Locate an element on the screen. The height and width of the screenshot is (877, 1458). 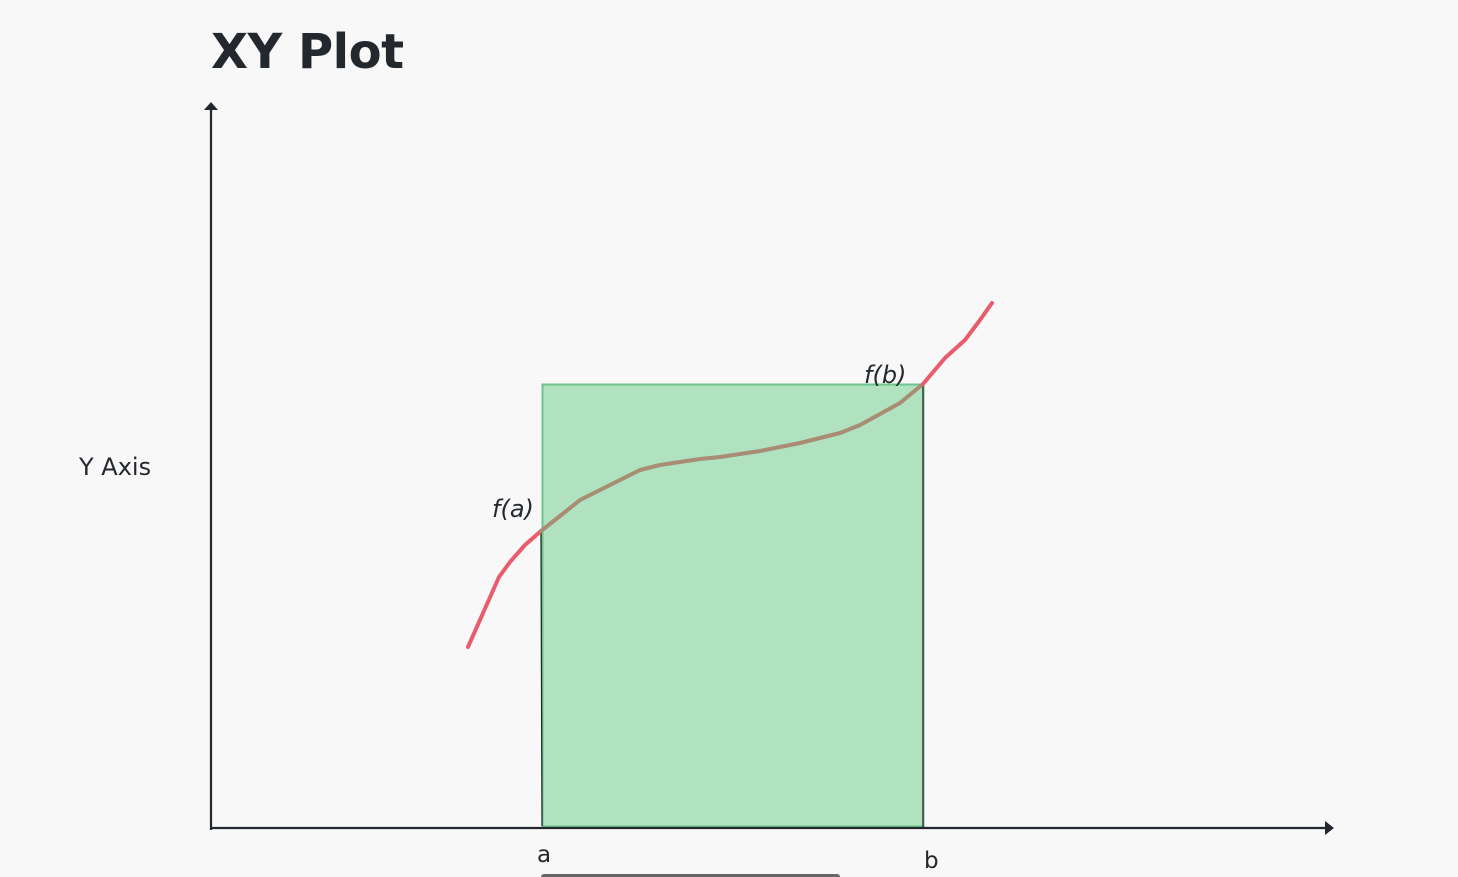
fb-label: f(b) is located at coordinates (885, 375).